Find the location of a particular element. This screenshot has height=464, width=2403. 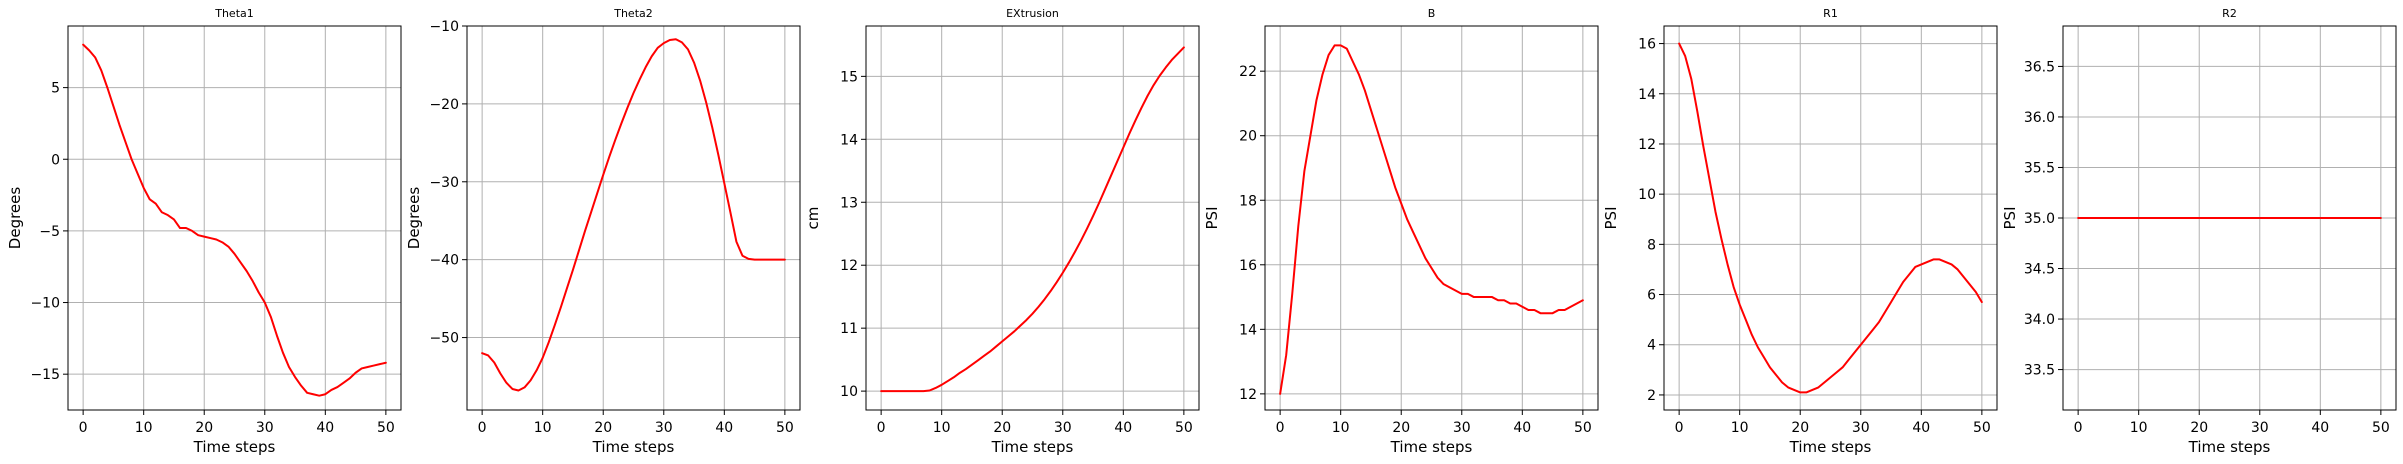

y-tick-label: 33.5 is located at coordinates (2039, 371).